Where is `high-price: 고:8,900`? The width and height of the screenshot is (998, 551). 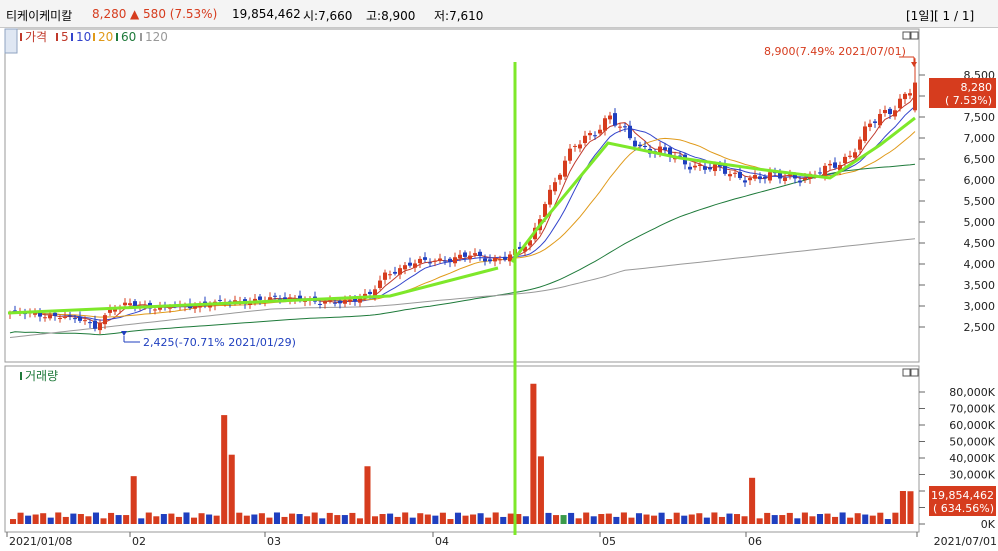
high-price: 고:8,900 is located at coordinates (391, 16).